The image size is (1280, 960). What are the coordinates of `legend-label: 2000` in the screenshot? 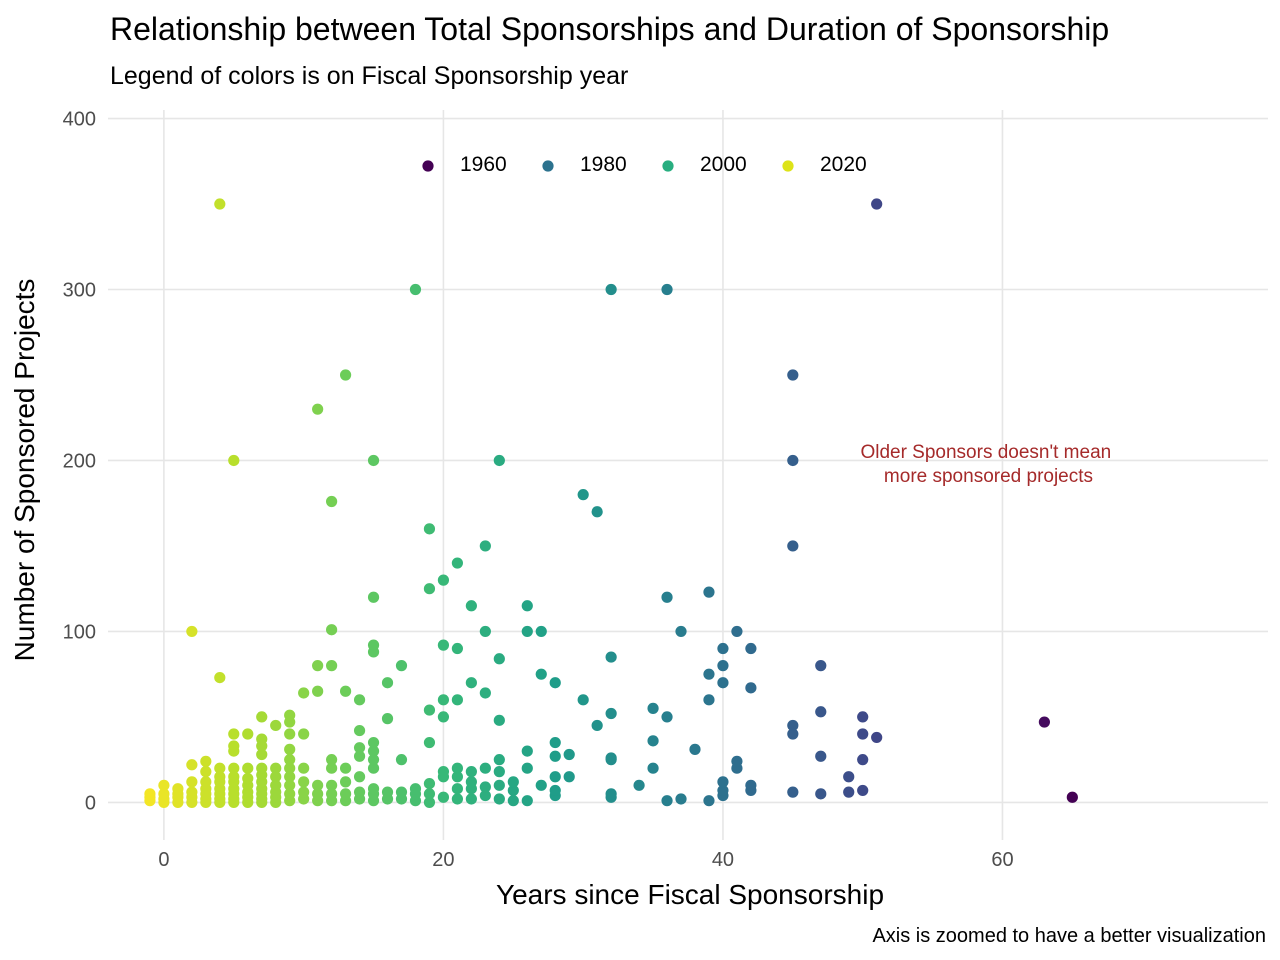 It's located at (723, 164).